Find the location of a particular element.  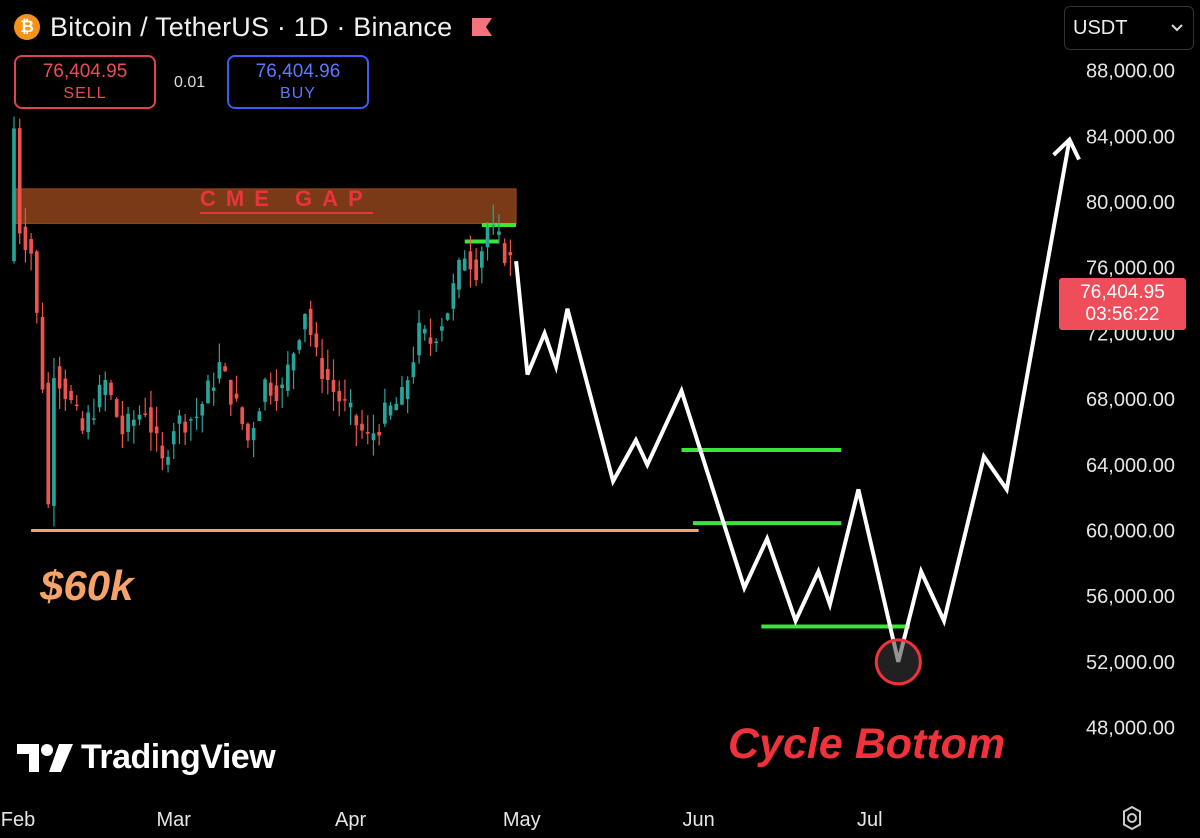

y-tick-label: 52,000.00 is located at coordinates (1130, 663).